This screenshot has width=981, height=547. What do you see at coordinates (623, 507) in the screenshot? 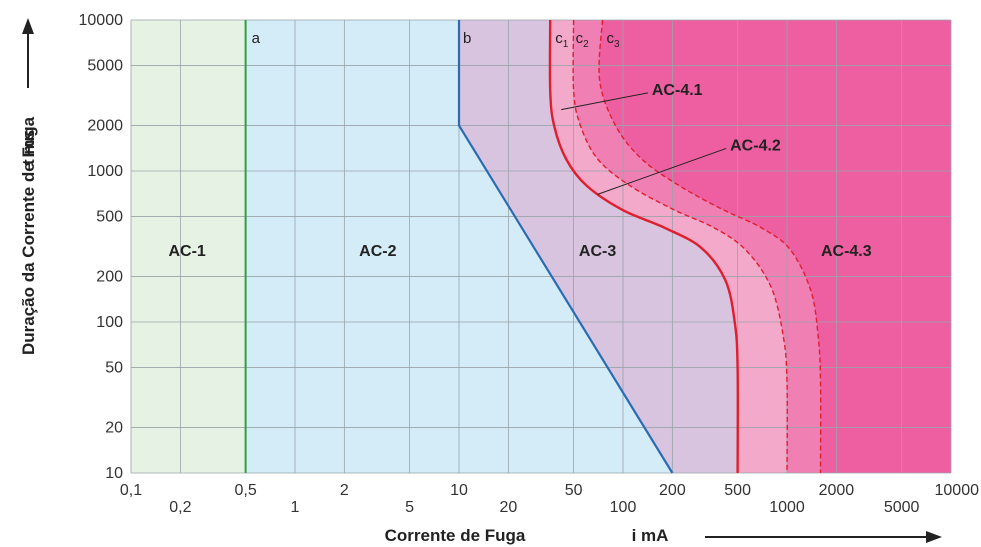
I see `x-tick-label: 100` at bounding box center [623, 507].